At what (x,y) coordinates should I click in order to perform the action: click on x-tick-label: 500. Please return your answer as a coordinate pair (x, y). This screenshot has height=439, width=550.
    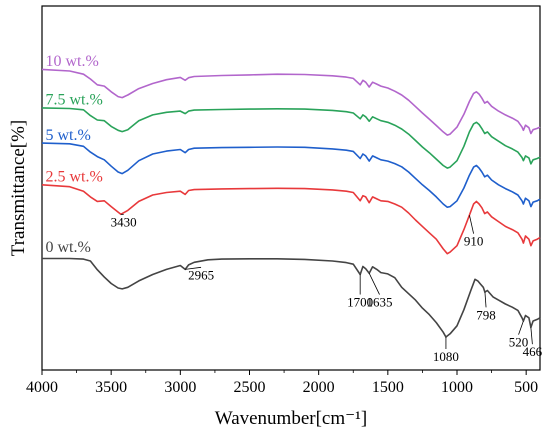
    Looking at the image, I should click on (526, 387).